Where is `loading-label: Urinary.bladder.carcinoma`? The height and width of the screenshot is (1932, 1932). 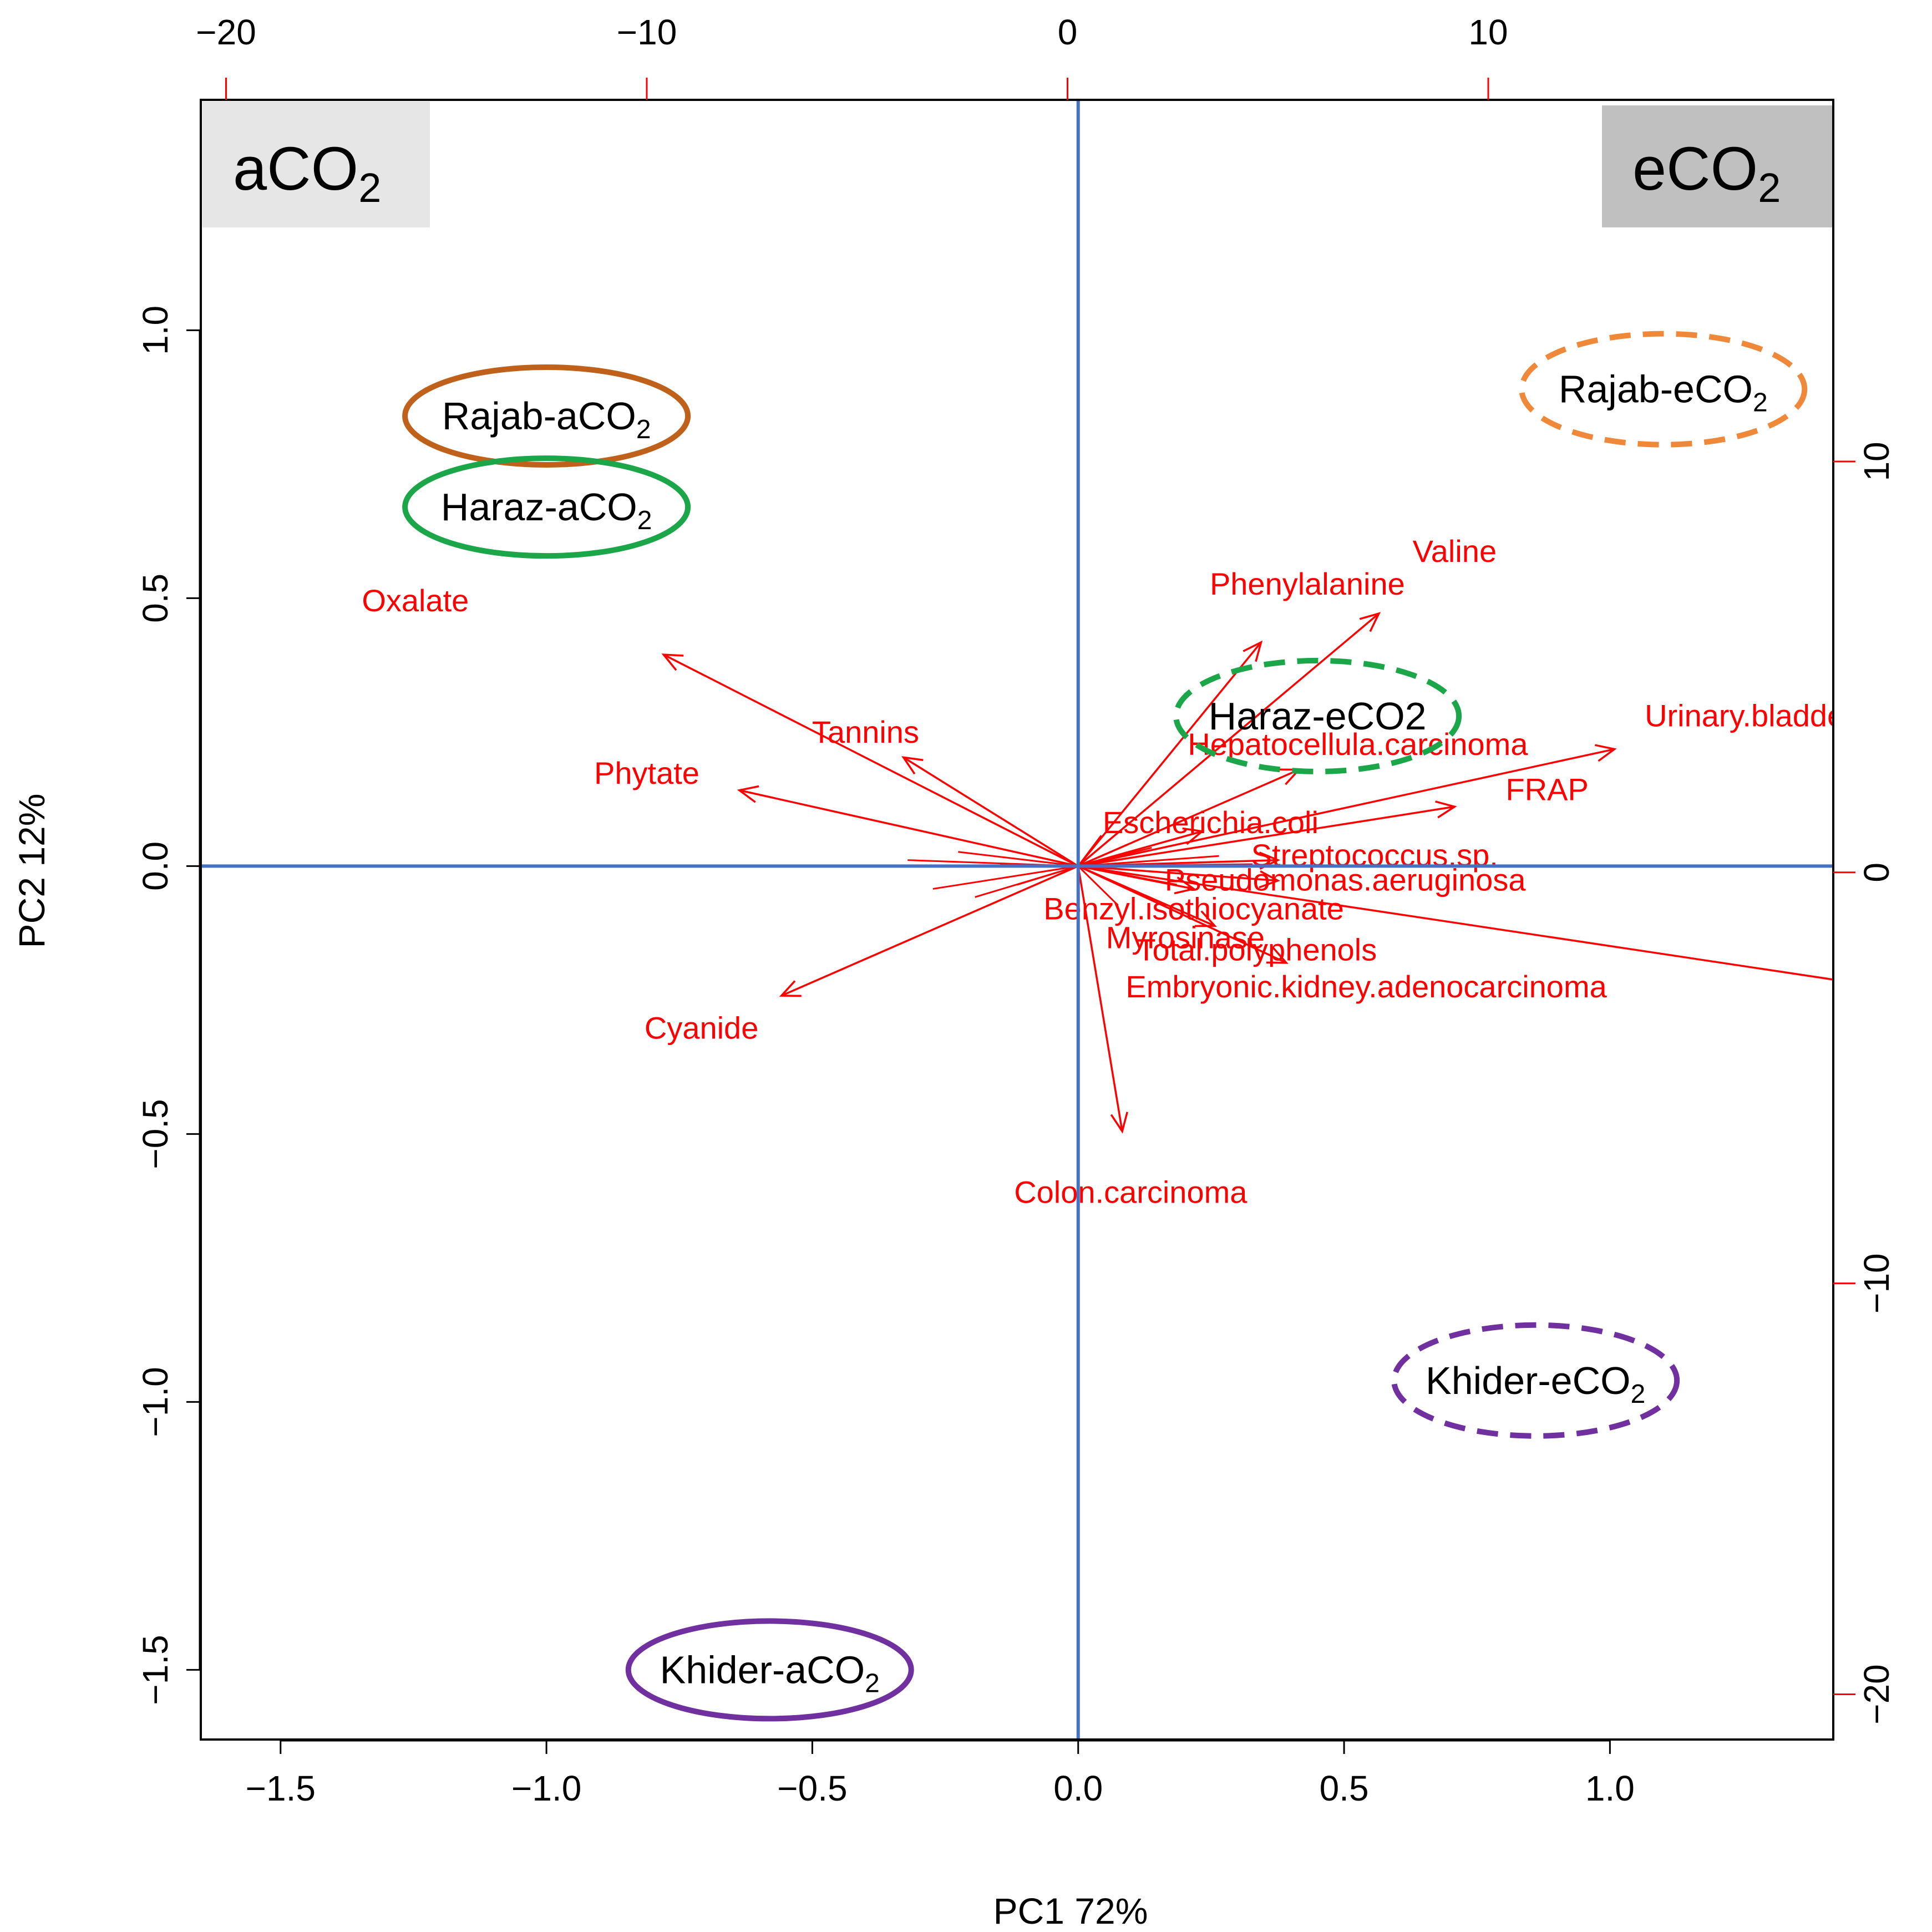
loading-label: Urinary.bladder.carcinoma is located at coordinates (1788, 715).